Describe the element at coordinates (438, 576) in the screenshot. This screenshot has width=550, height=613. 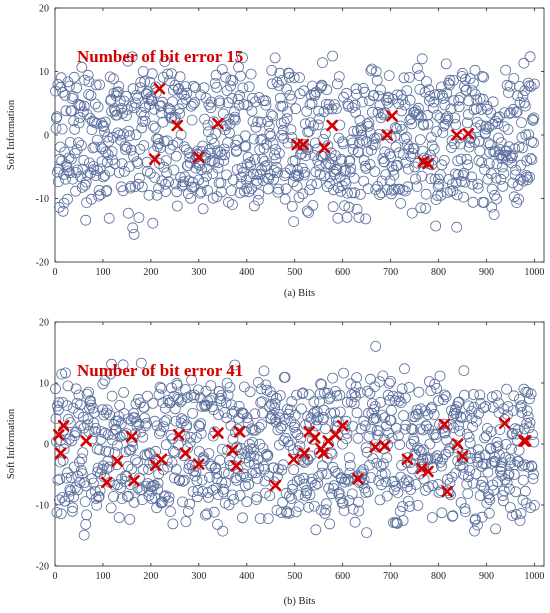
I see `x-tick-label: 800` at that location.